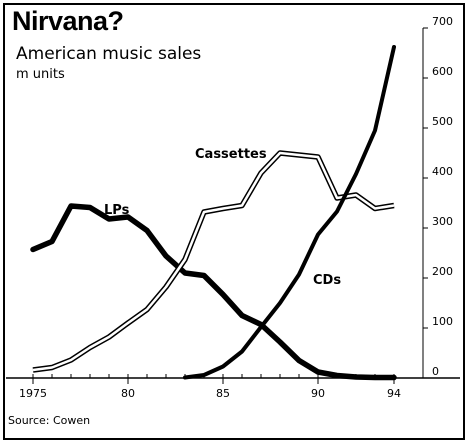  Describe the element at coordinates (442, 221) in the screenshot. I see `y-tick-label: 300` at that location.